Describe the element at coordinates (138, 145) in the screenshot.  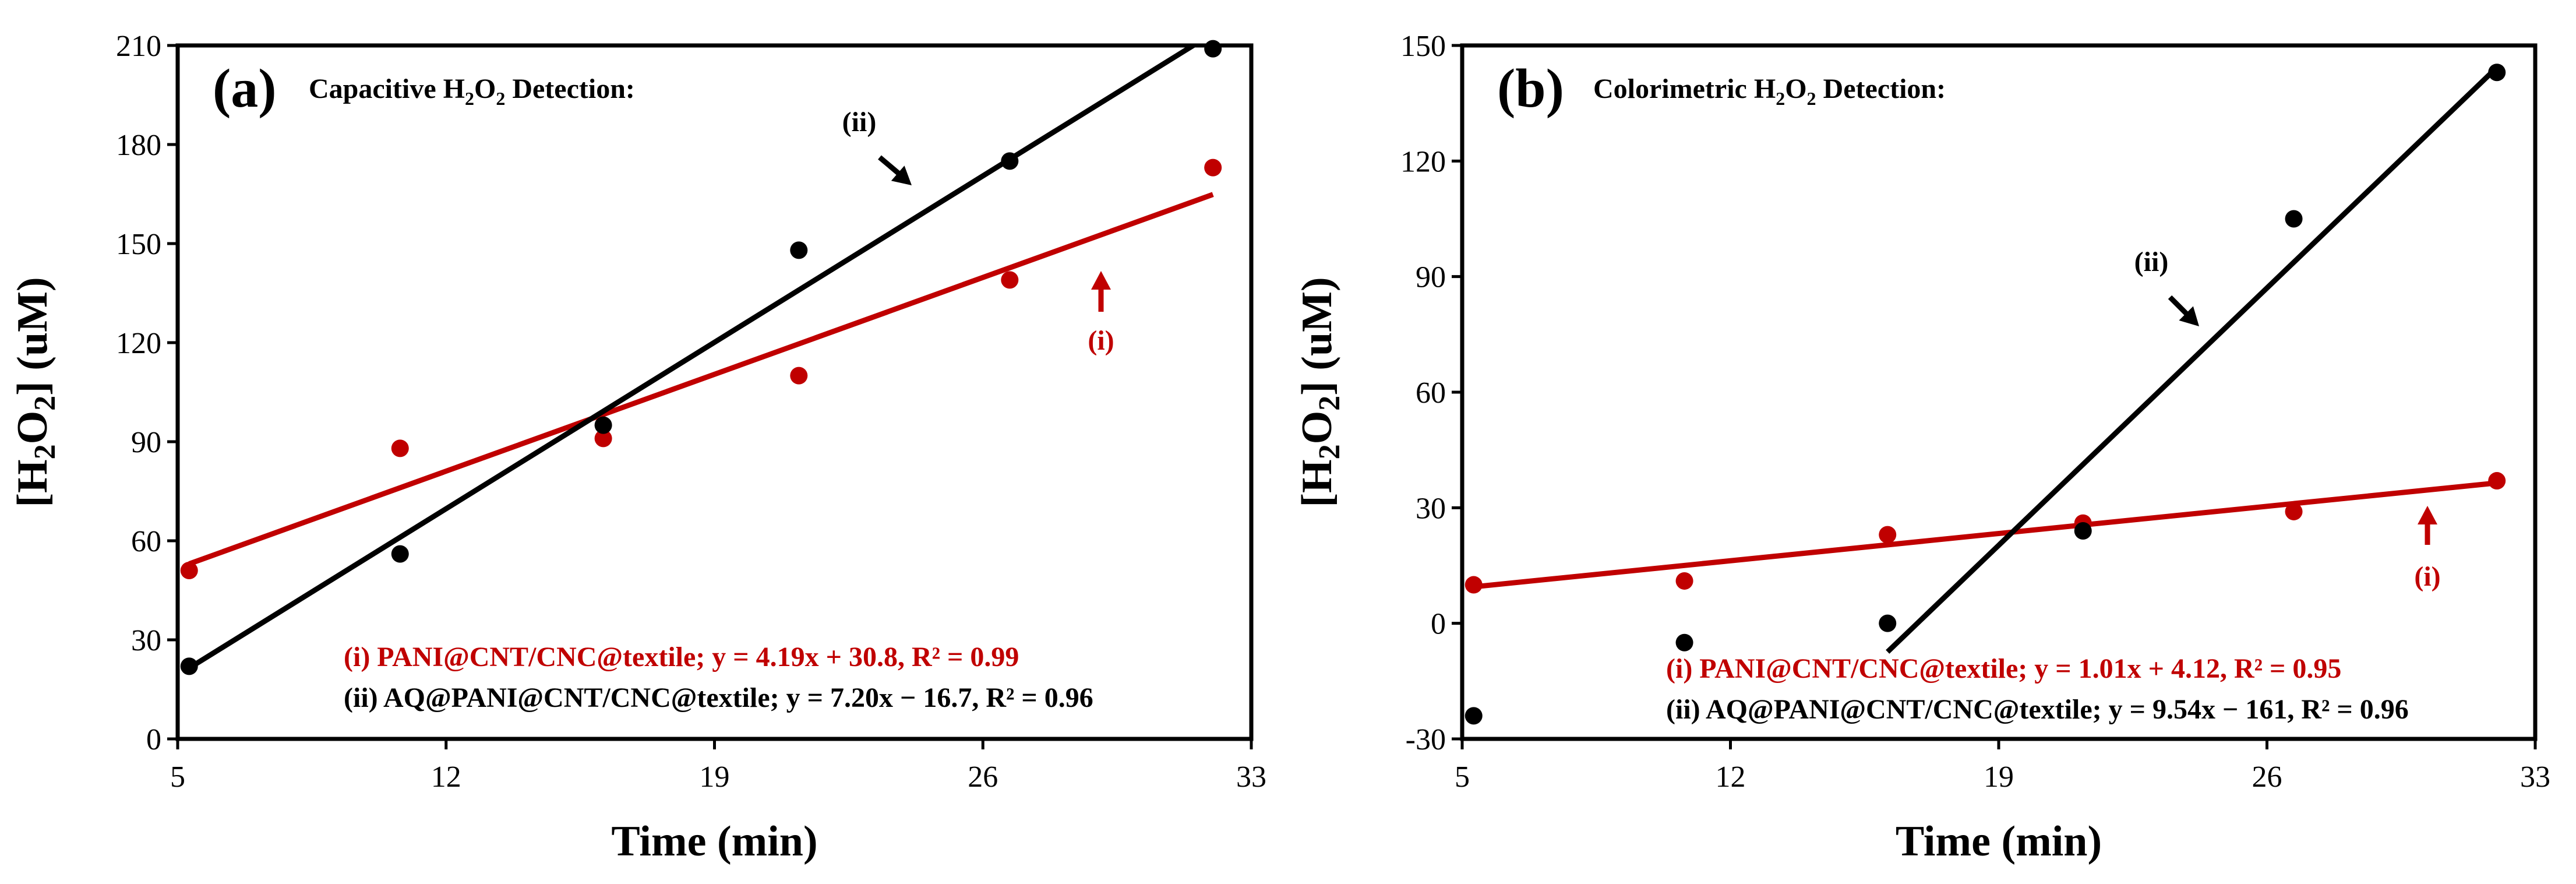
I see `y-tick-label: 180` at that location.